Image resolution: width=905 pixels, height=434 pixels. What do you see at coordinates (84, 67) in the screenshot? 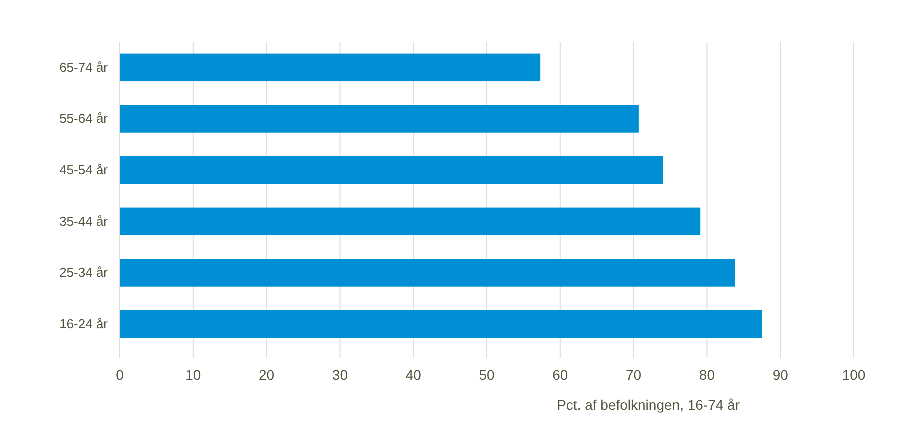
I see `y-tick-label: 65-74 år` at bounding box center [84, 67].